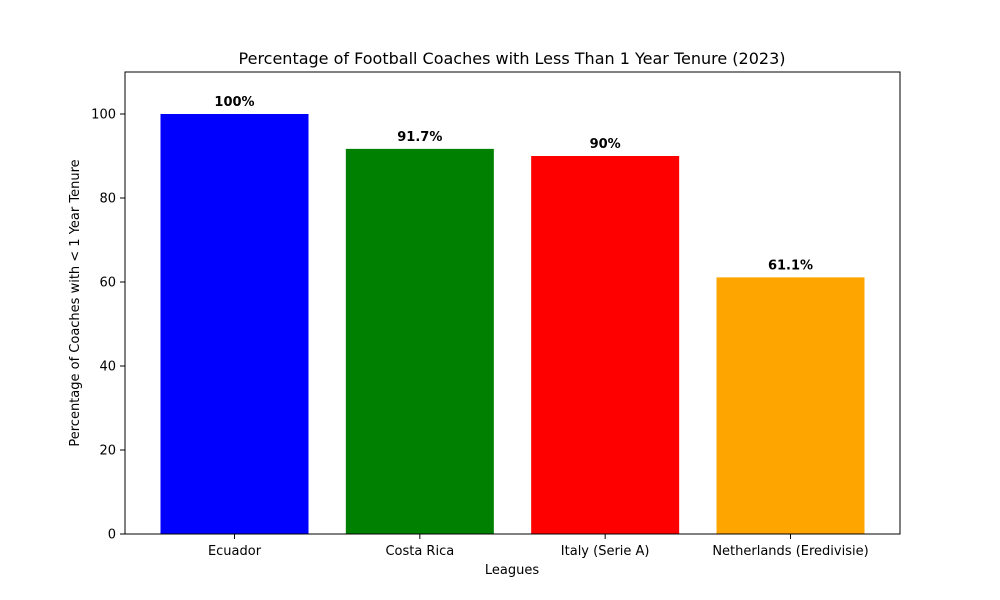 This screenshot has width=1000, height=600. I want to click on y-tick-label: 20, so click(107, 451).